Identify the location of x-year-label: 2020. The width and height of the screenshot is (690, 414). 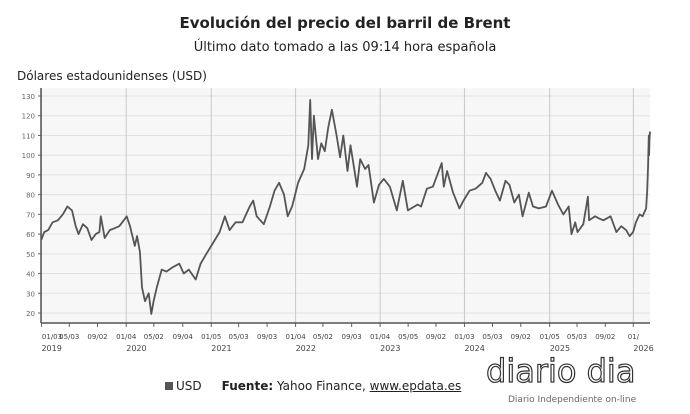
(136, 348).